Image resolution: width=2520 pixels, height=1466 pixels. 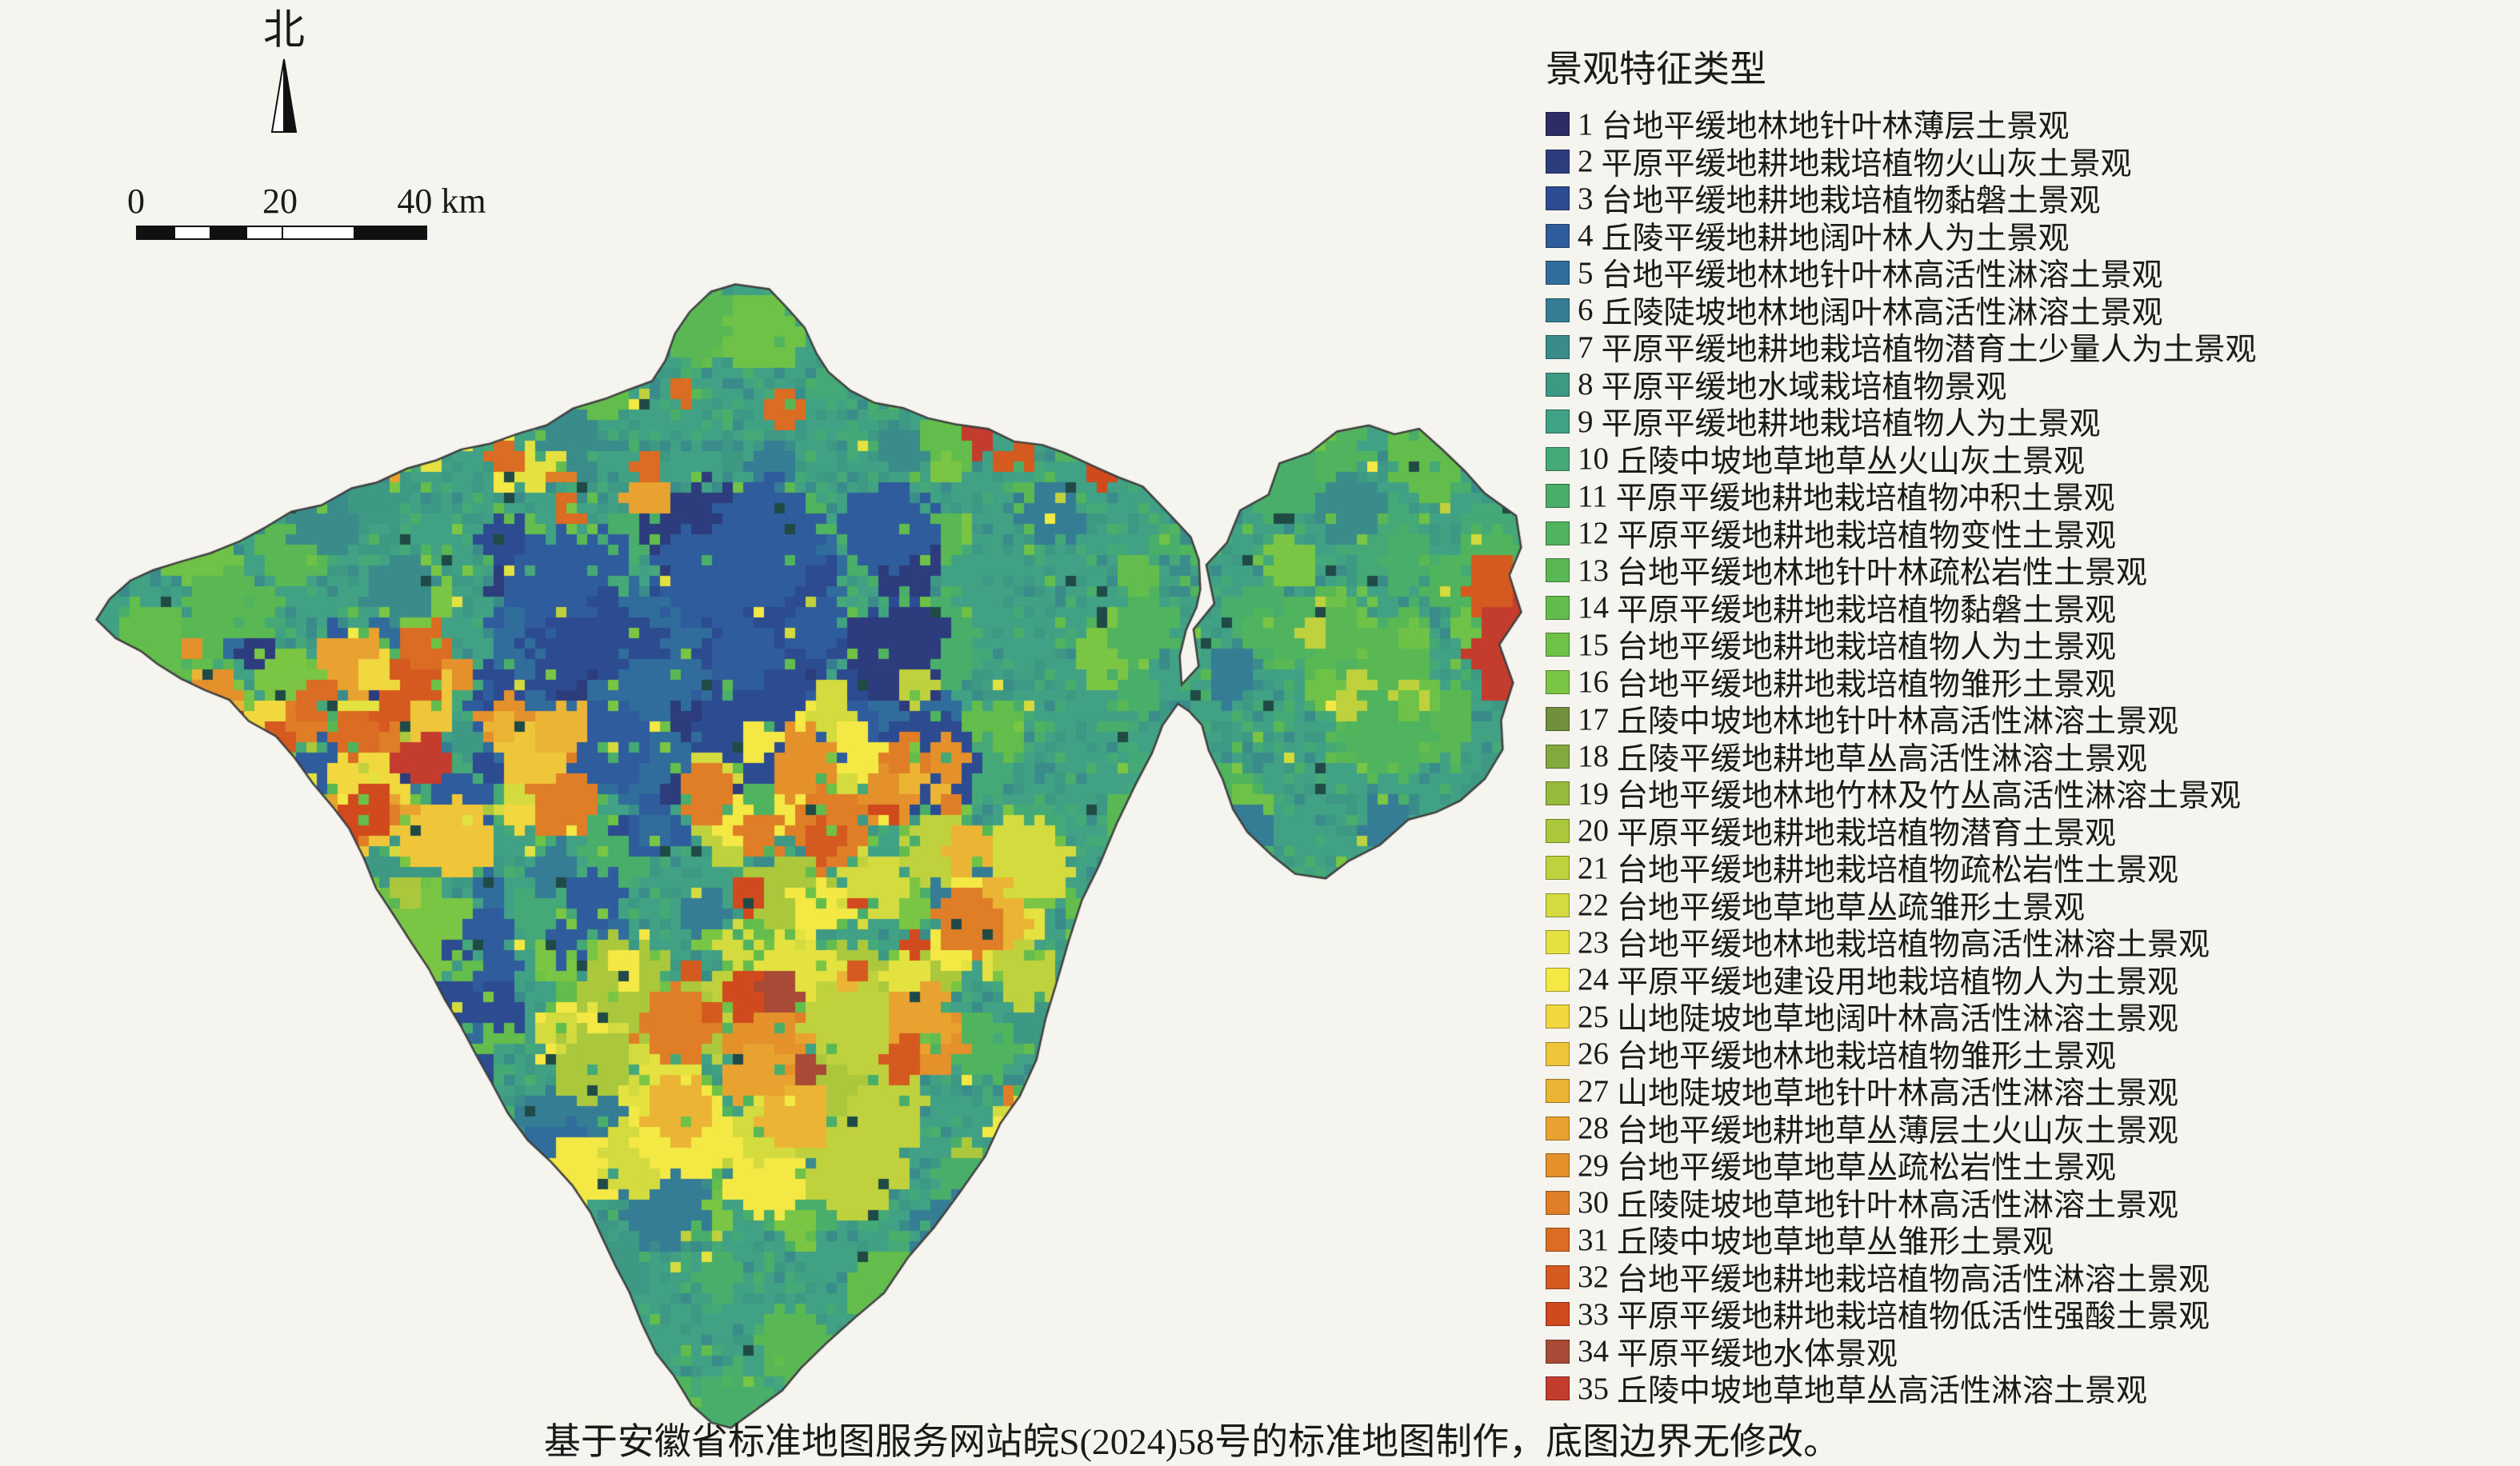 I want to click on legend-item: 33 平原平缓地耕地栽培植物低活性强酸土景观, so click(x=1901, y=1315).